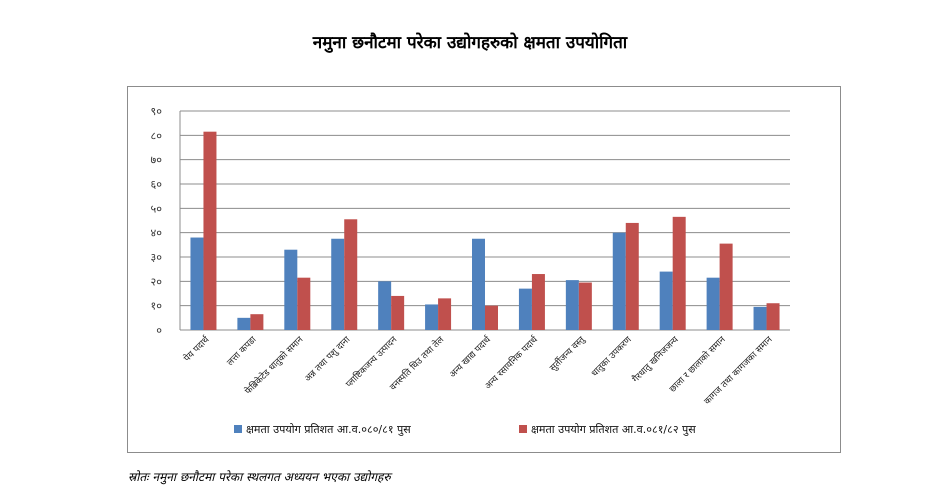 The height and width of the screenshot is (490, 940). What do you see at coordinates (157, 281) in the screenshot?
I see `y-tick-label: २०` at bounding box center [157, 281].